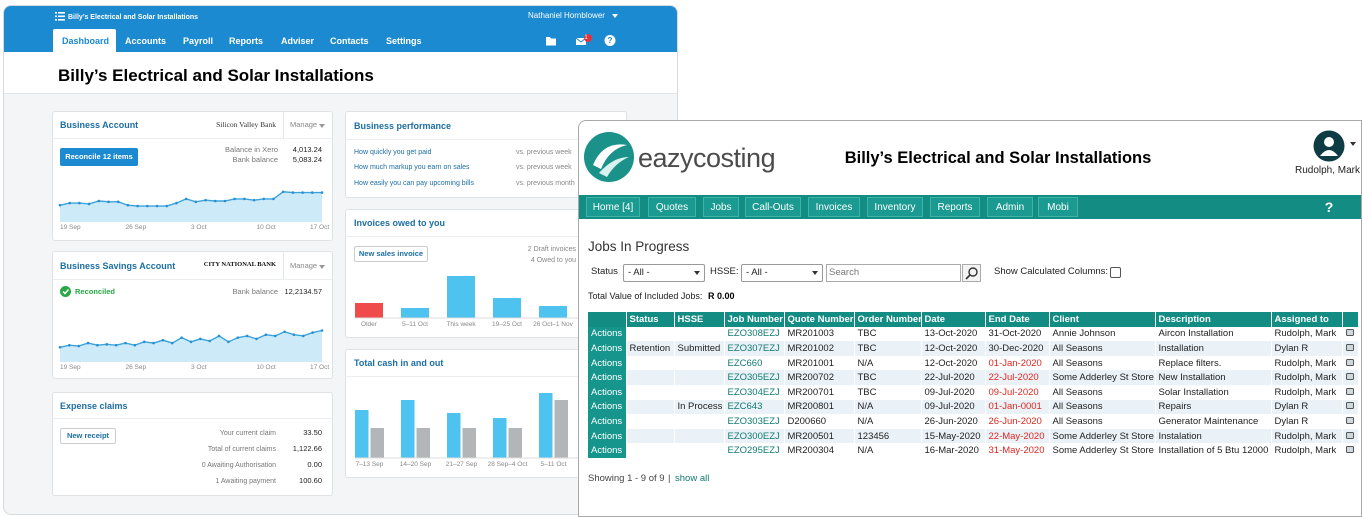  Describe the element at coordinates (815, 273) in the screenshot. I see `caret` at that location.